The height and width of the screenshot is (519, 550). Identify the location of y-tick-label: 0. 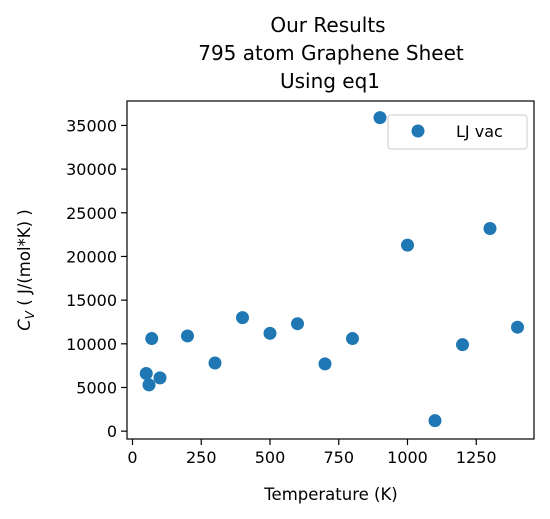
(112, 431).